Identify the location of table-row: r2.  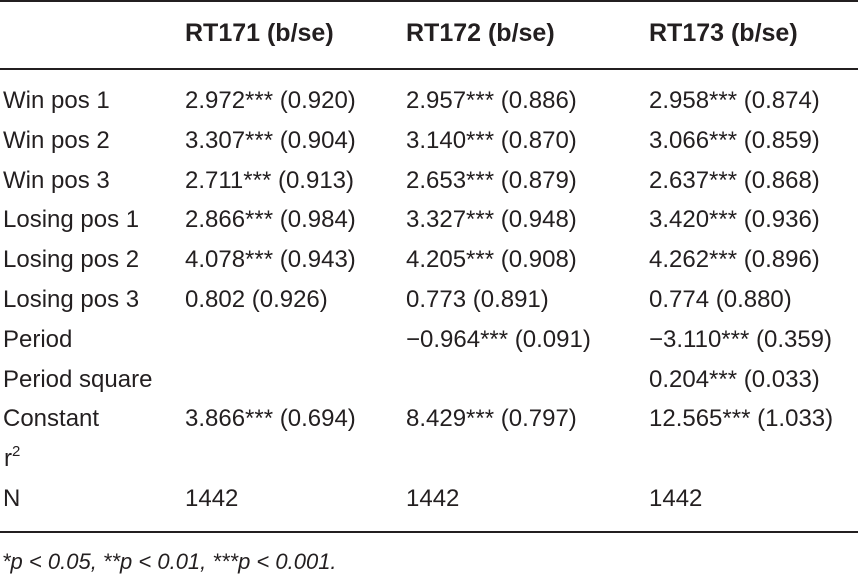
(429, 459).